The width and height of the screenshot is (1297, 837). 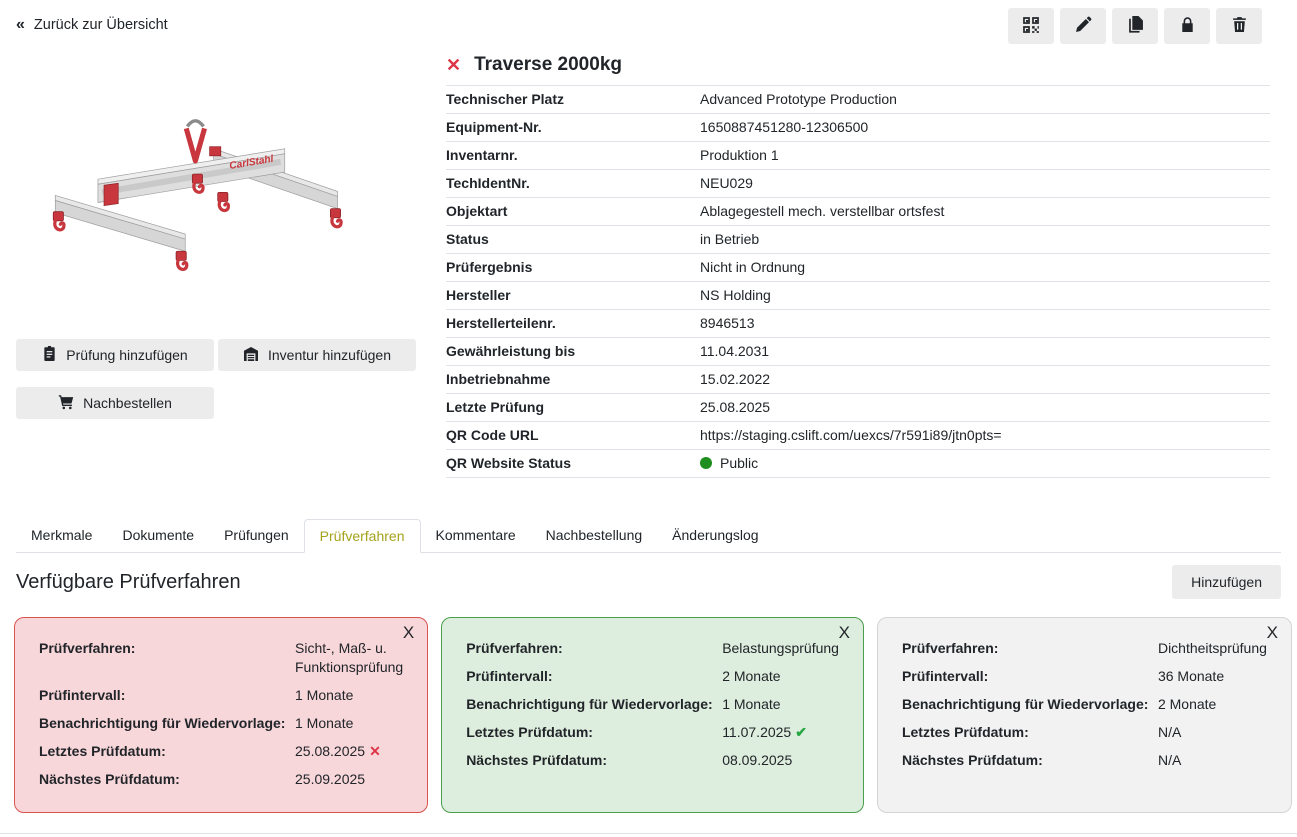 What do you see at coordinates (858, 183) in the screenshot?
I see `detail-row: TechIdentNr. NEU029` at bounding box center [858, 183].